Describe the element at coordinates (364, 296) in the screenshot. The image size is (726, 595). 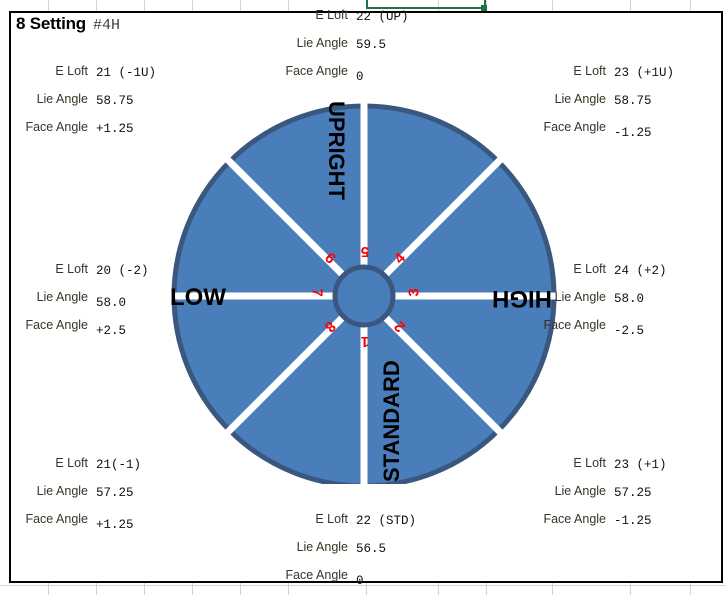
I see `dial-hub` at that location.